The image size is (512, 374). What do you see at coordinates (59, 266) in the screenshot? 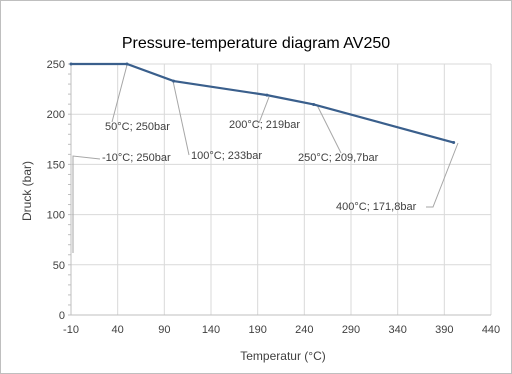
I see `y-tick-label: 50` at bounding box center [59, 266].